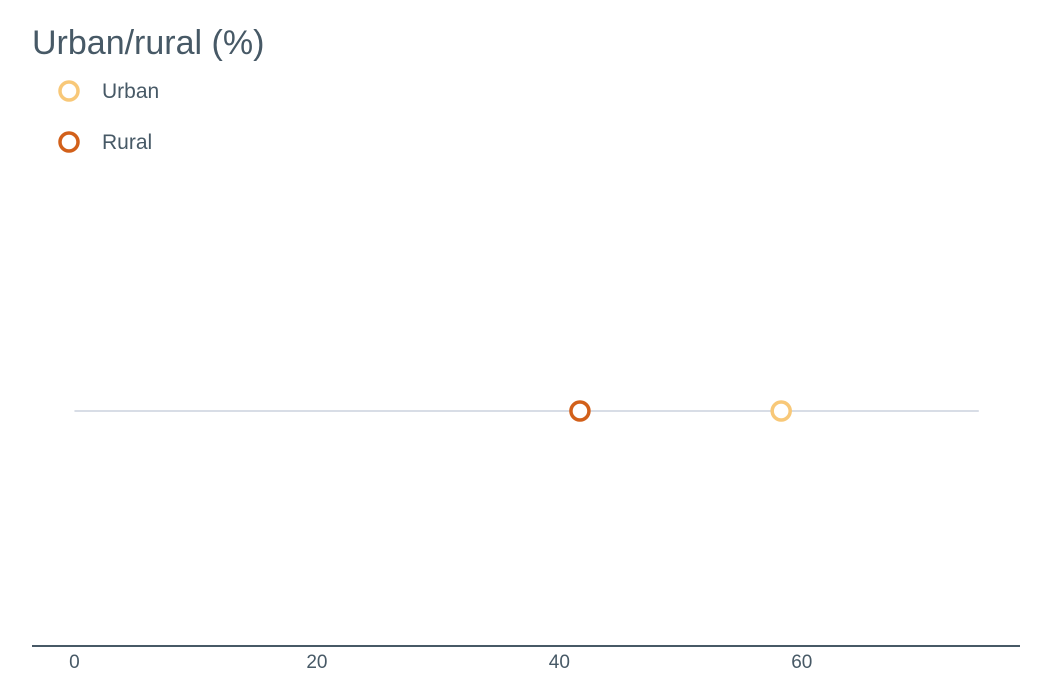 This screenshot has height=700, width=1050. What do you see at coordinates (580, 411) in the screenshot?
I see `data-point-rural` at bounding box center [580, 411].